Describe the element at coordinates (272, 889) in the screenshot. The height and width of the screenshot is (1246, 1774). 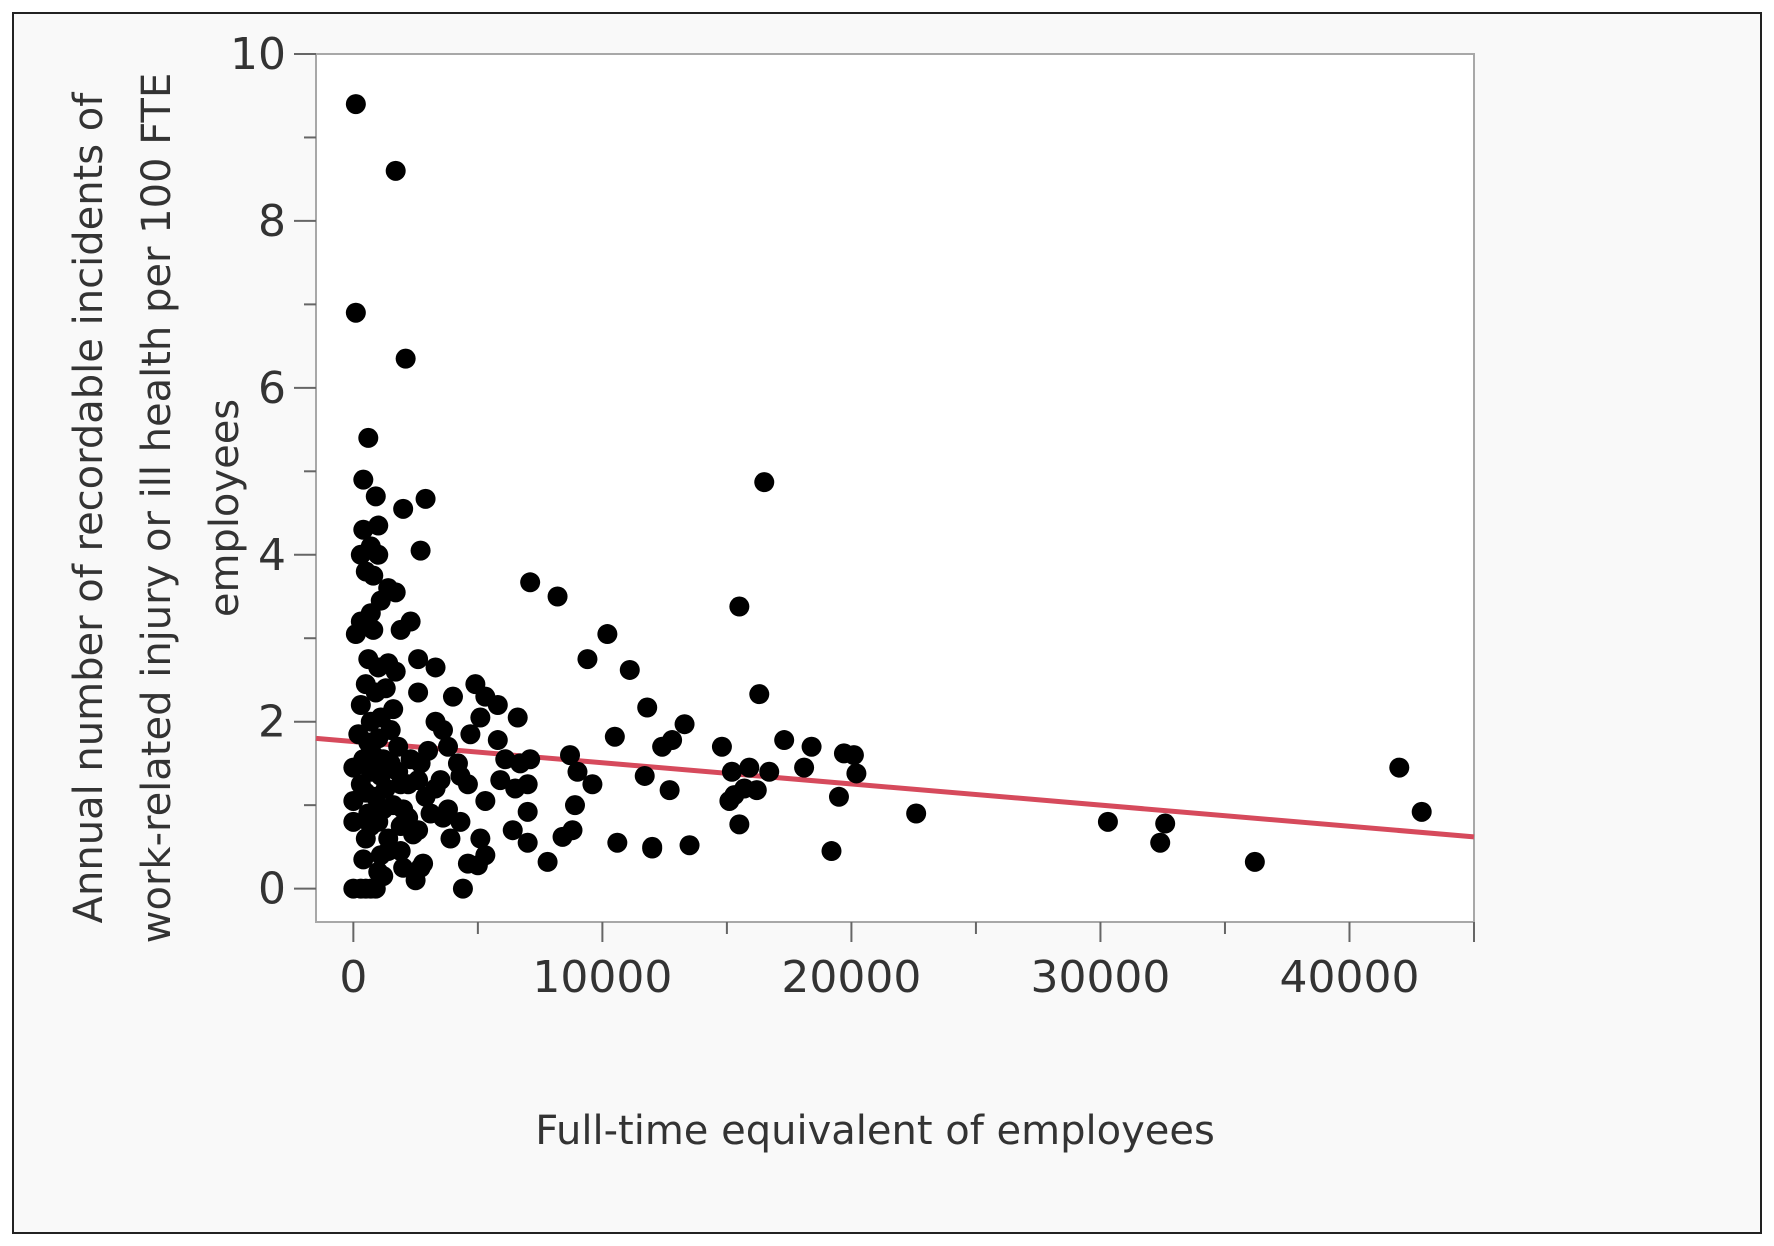
I see `y-tick-label: 0` at that location.